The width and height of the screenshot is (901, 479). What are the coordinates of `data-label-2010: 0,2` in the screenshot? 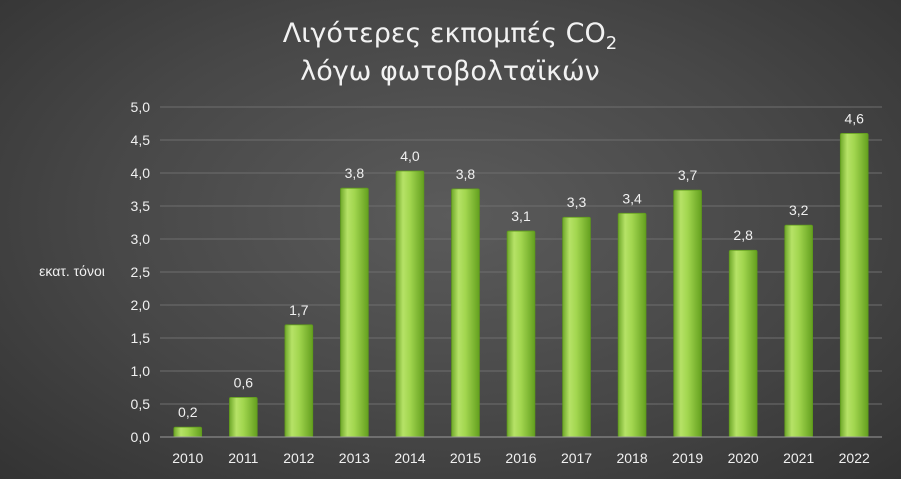 It's located at (188, 412).